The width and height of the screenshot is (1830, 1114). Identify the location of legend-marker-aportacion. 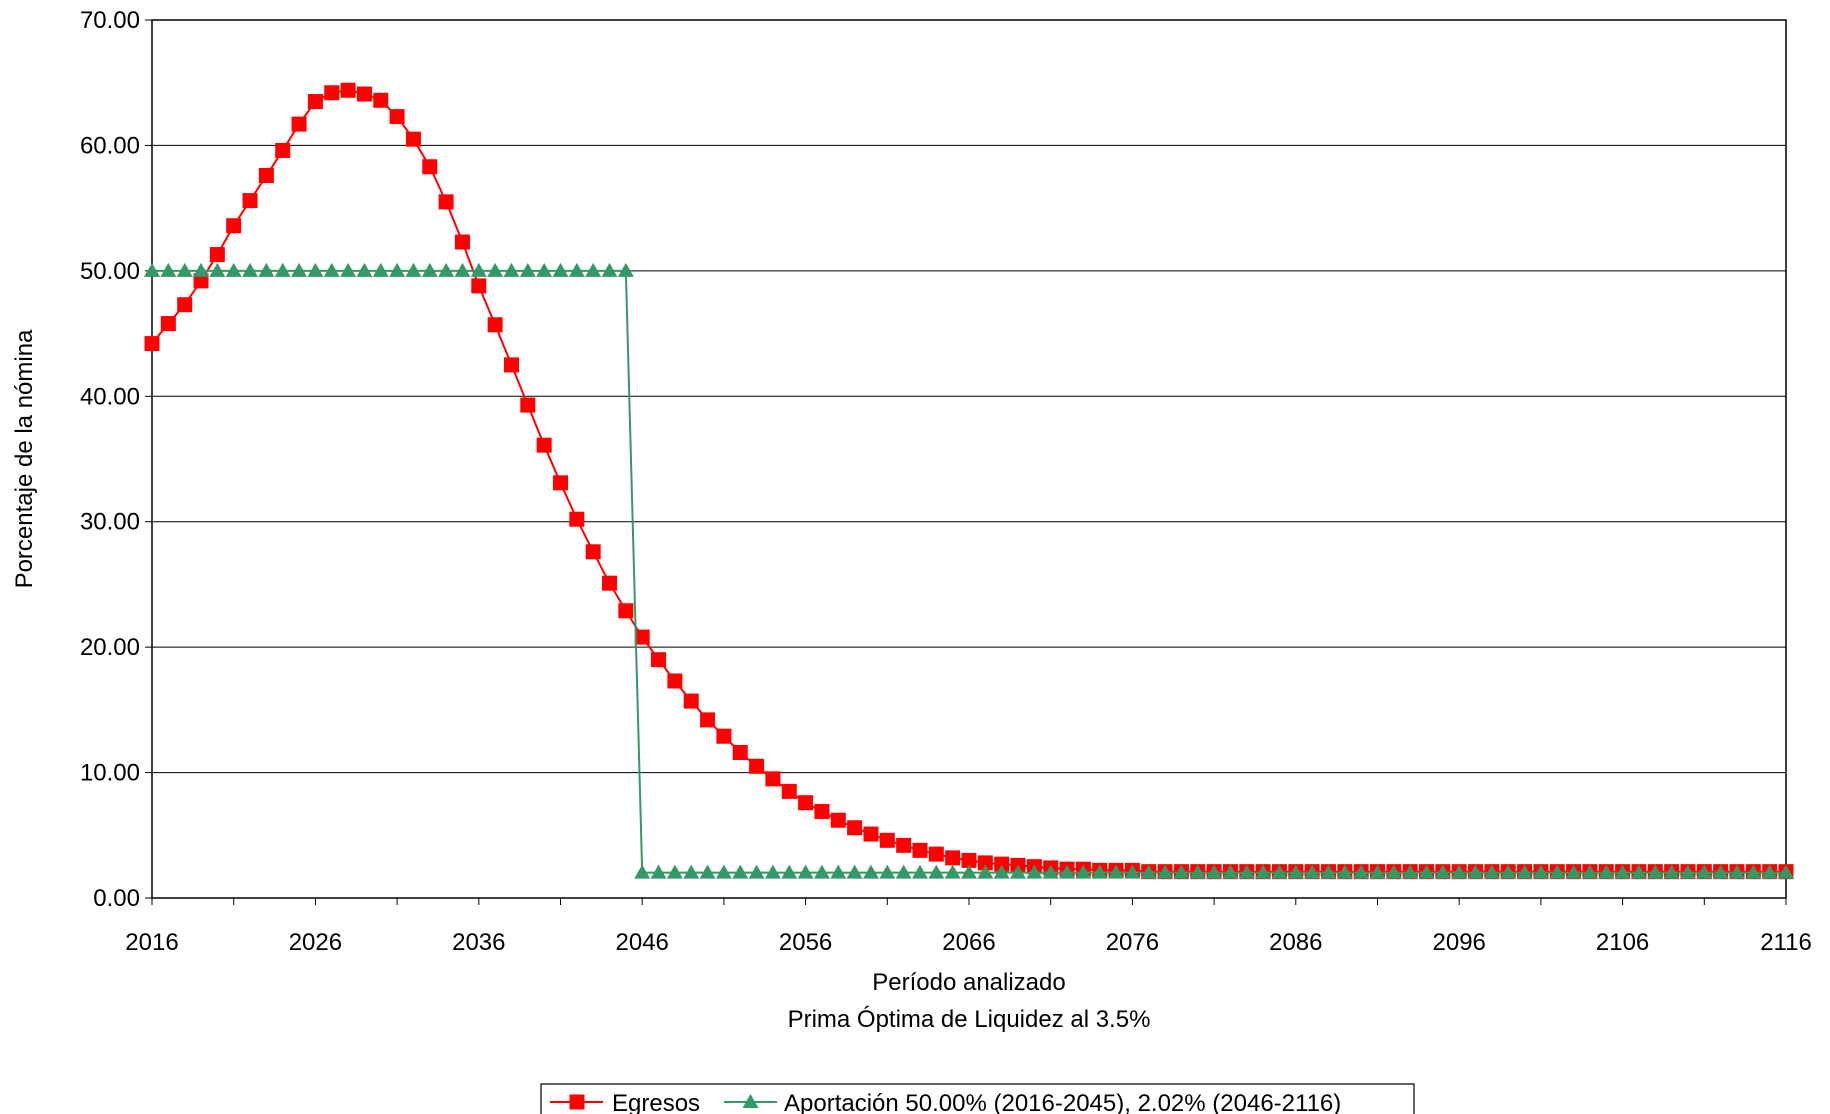
(750, 1101).